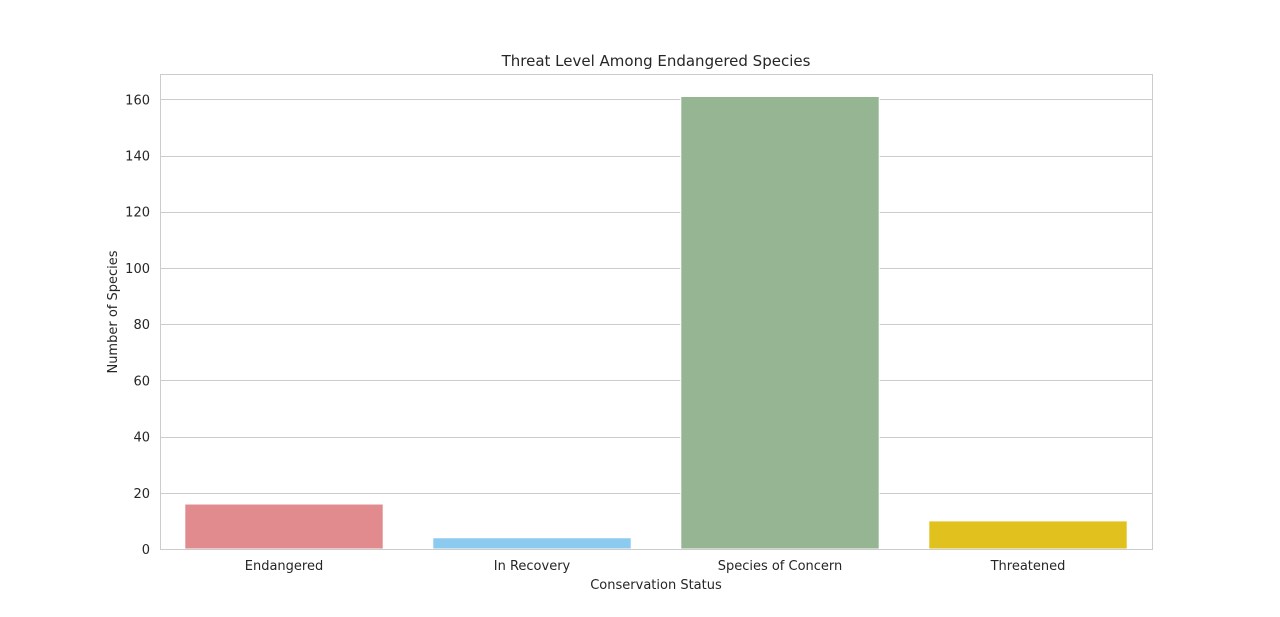  What do you see at coordinates (141, 381) in the screenshot?
I see `y-tick-label: 60` at bounding box center [141, 381].